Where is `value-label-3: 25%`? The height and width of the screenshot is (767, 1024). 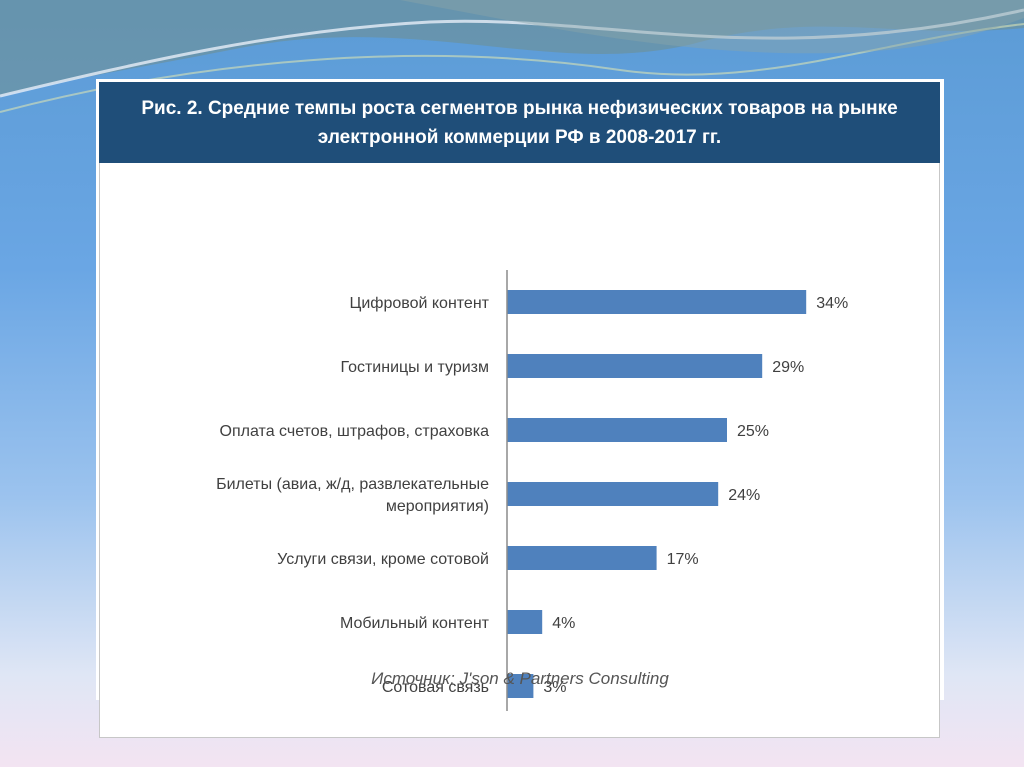 value-label-3: 25% is located at coordinates (753, 431).